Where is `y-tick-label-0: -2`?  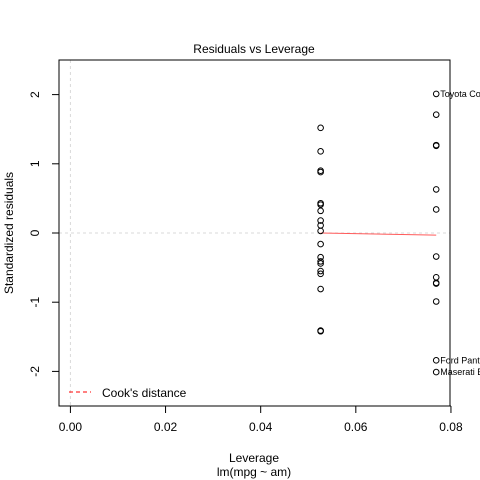 y-tick-label-0: -2 is located at coordinates (35, 371).